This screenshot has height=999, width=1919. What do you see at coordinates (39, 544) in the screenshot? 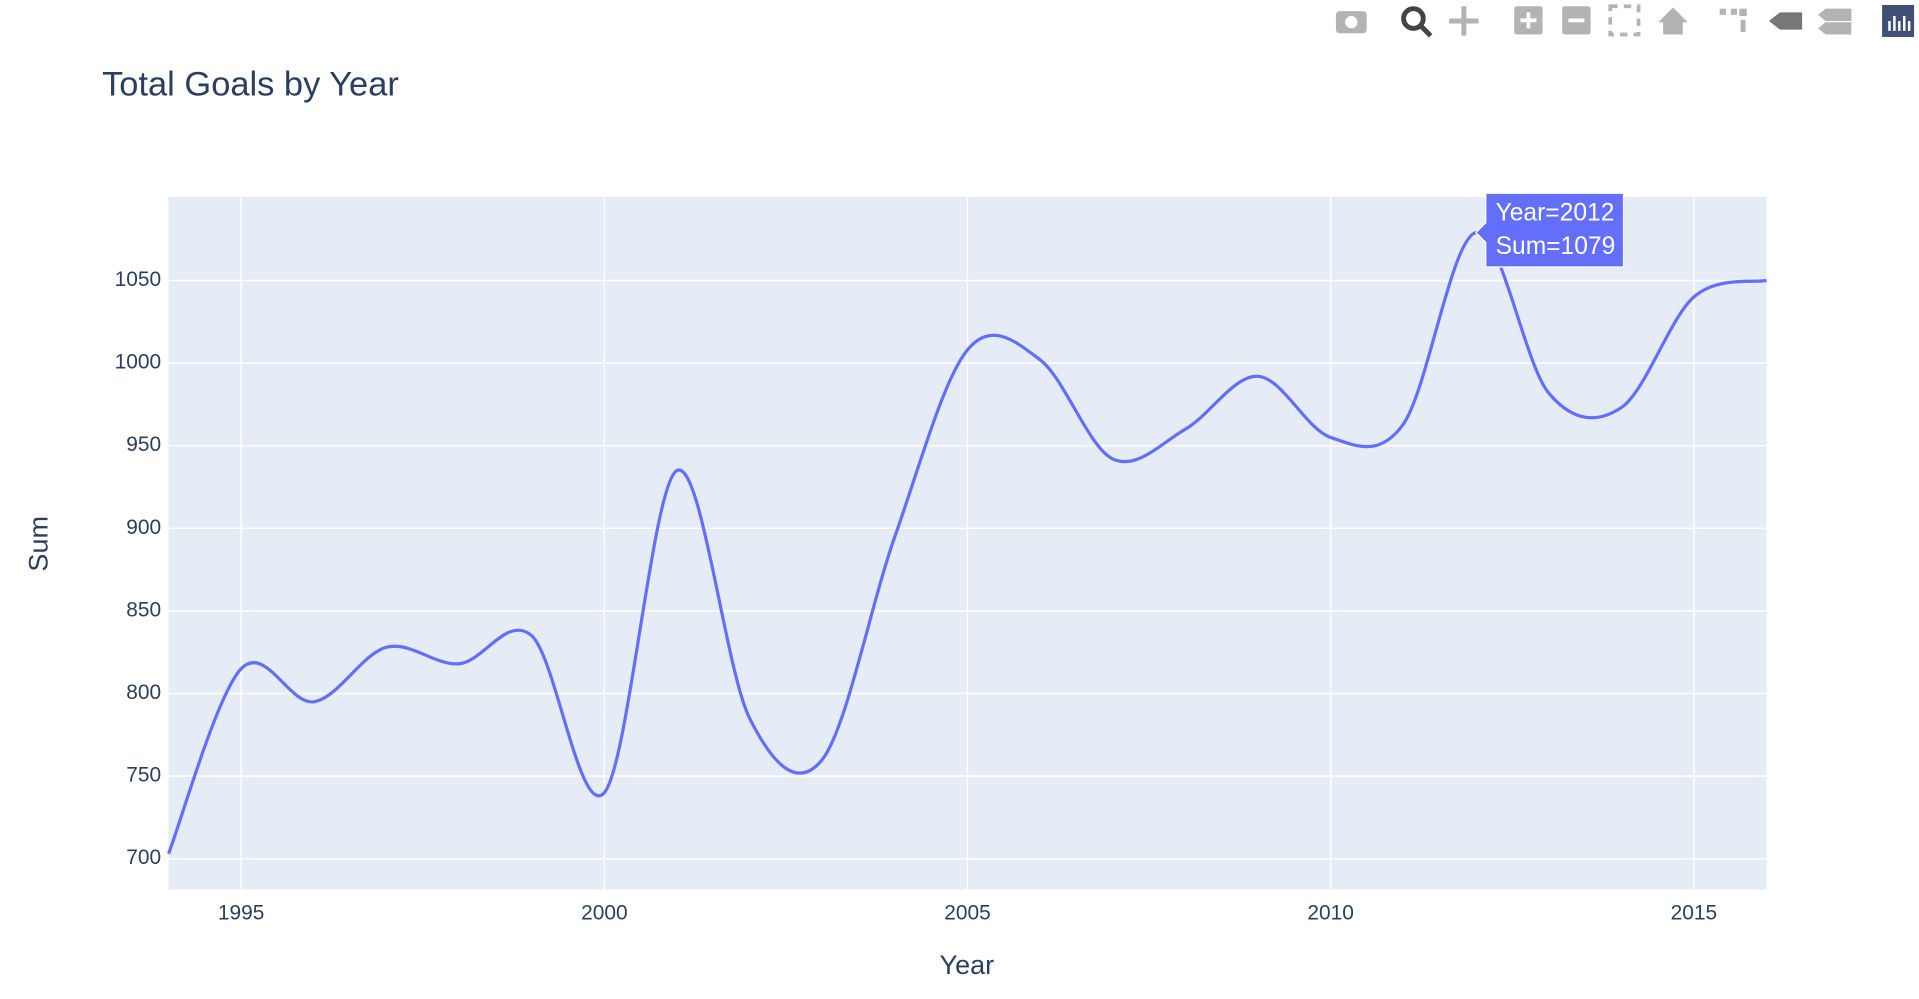
I see `y-axis-title: Sum` at bounding box center [39, 544].